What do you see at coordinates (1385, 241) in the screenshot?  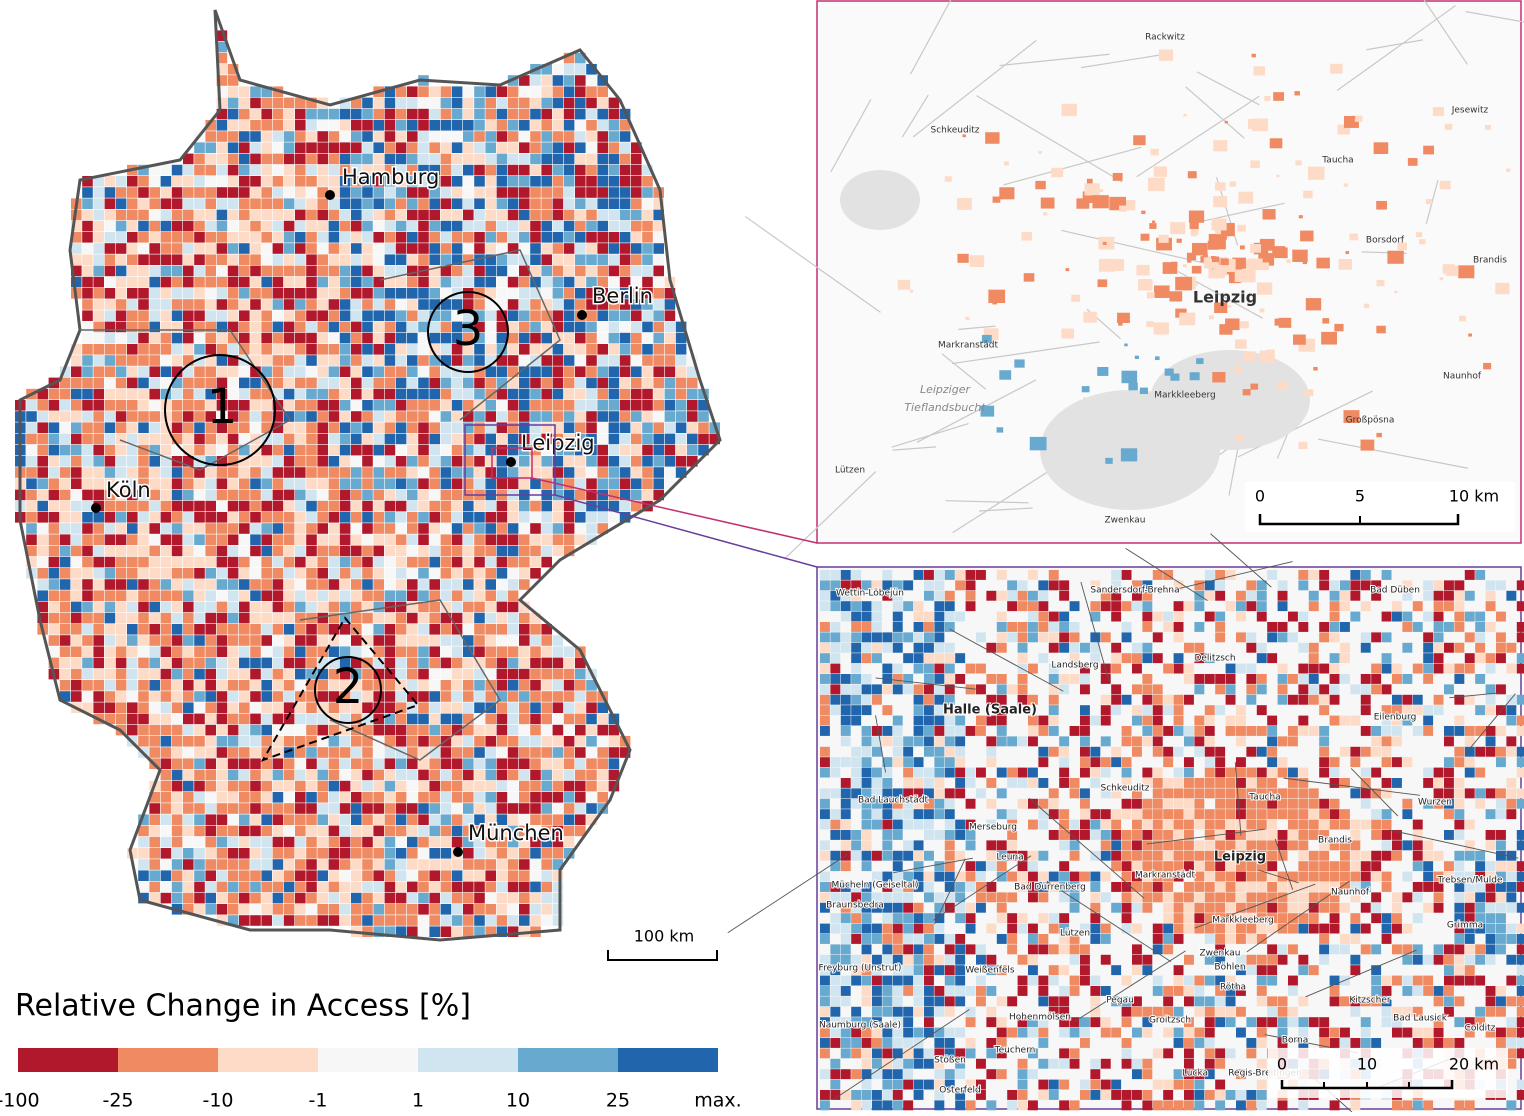 I see `place-label: Borsdorf` at bounding box center [1385, 241].